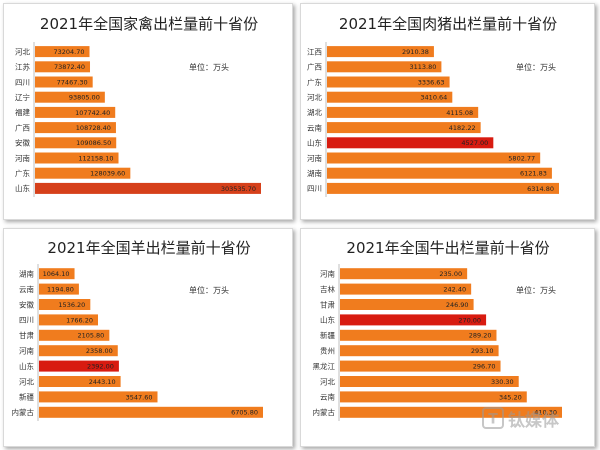 Image resolution: width=600 pixels, height=450 pixels. I want to click on value-label: 1064.10, so click(56, 274).